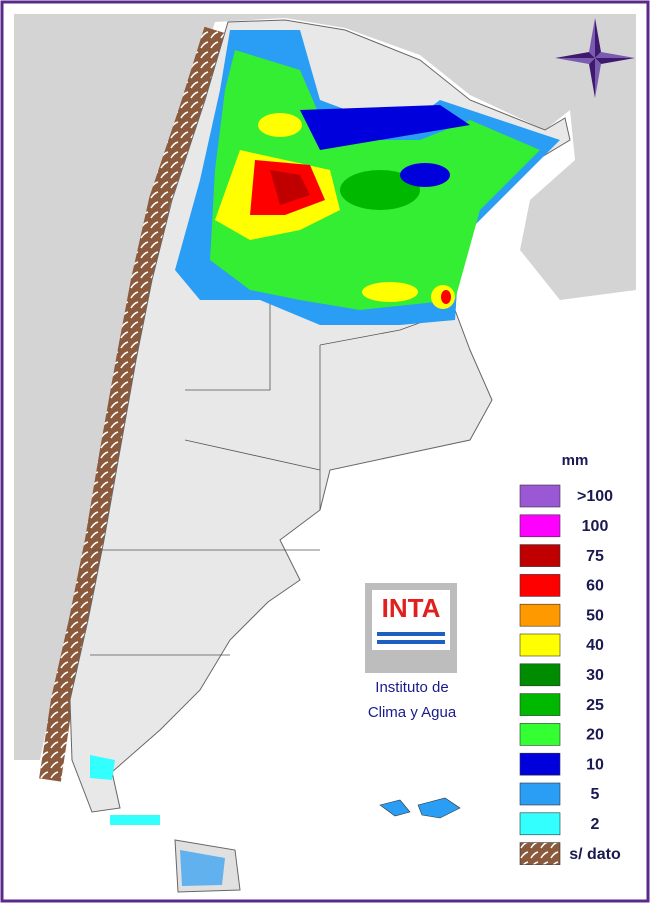 The height and width of the screenshot is (908, 650). Describe the element at coordinates (595, 526) in the screenshot. I see `legend-label: 100` at that location.